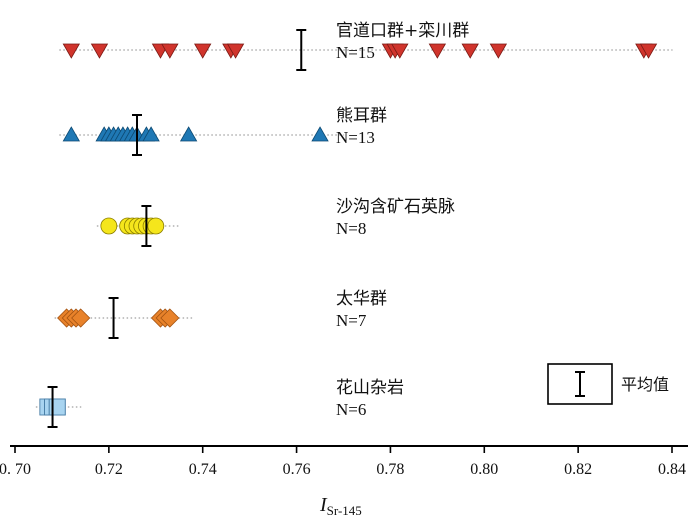 The width and height of the screenshot is (700, 519). I want to click on series-name-label: 熊耳群, so click(361, 116).